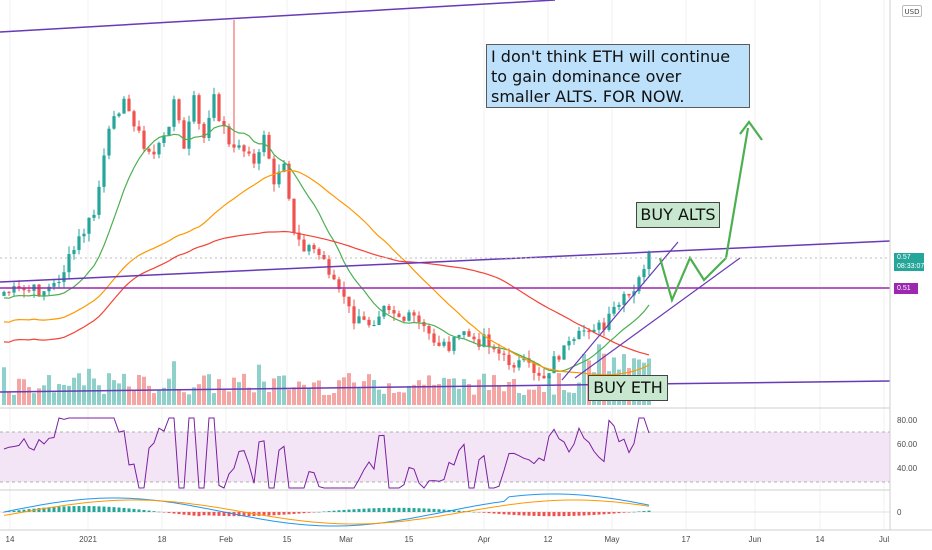  Describe the element at coordinates (611, 56) in the screenshot. I see `note-line-1: I don't think ETH will continue` at that location.